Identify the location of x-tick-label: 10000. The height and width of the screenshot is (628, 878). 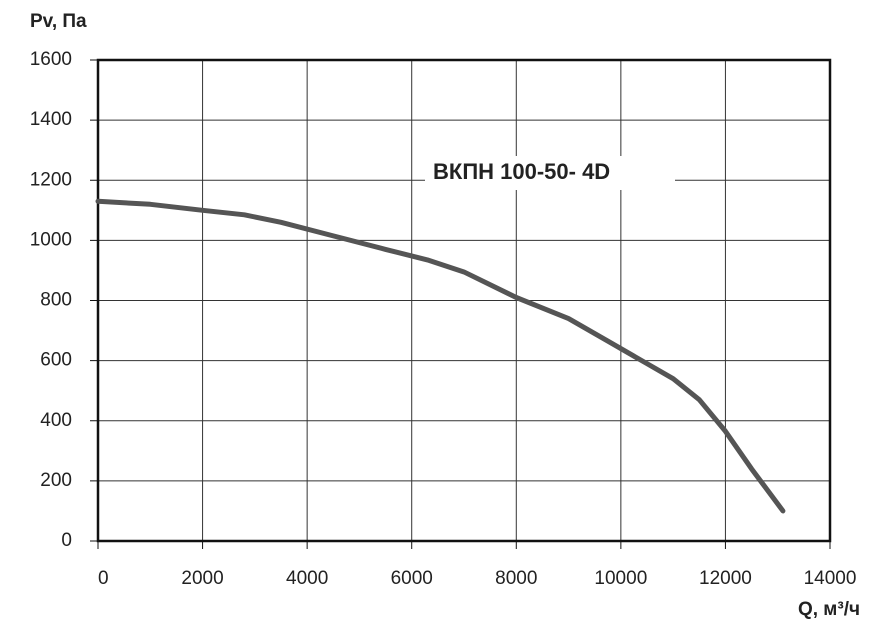
(620, 578).